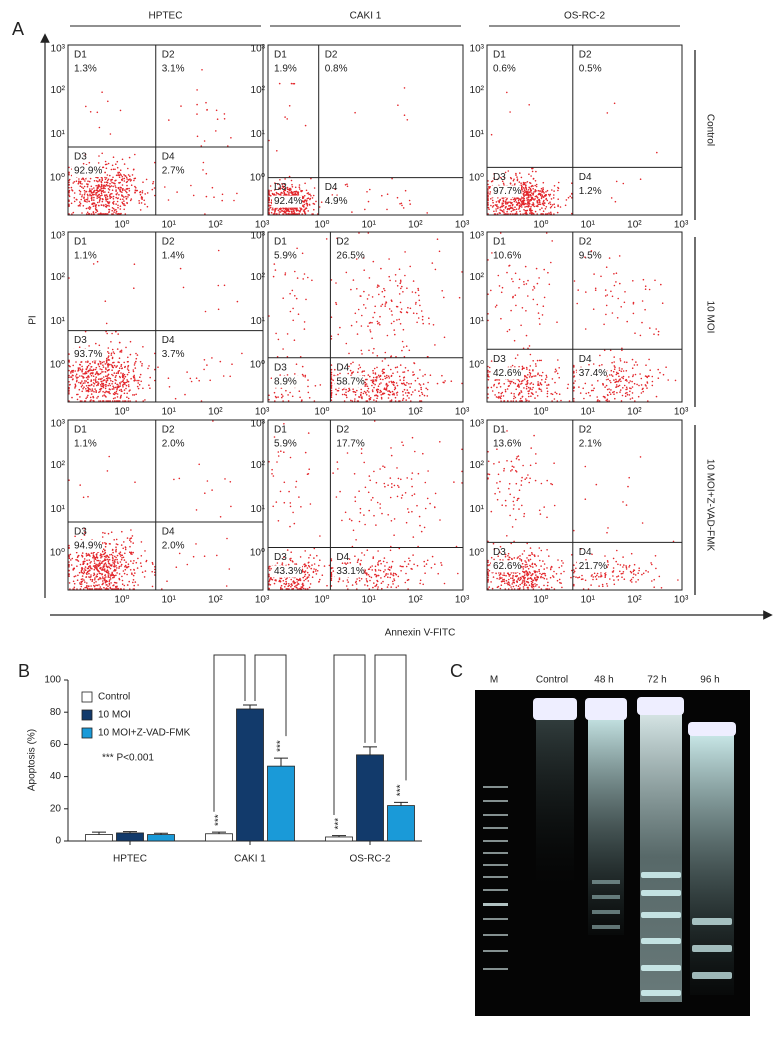 This screenshot has width=780, height=1056. I want to click on quadrant-percent: 8.9%, so click(285, 381).